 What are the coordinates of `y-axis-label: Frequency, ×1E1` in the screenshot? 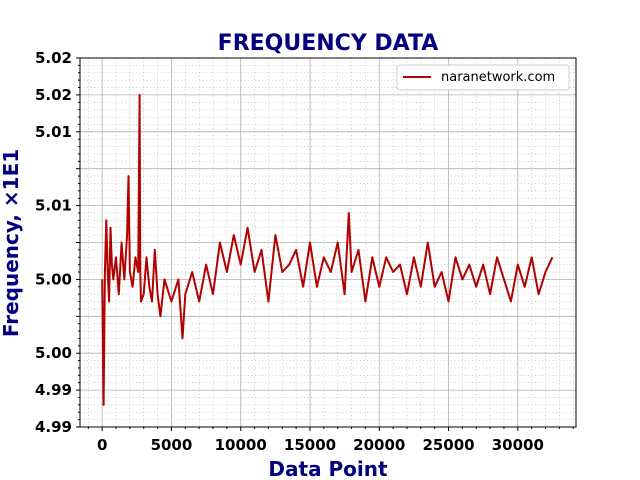 It's located at (11, 243).